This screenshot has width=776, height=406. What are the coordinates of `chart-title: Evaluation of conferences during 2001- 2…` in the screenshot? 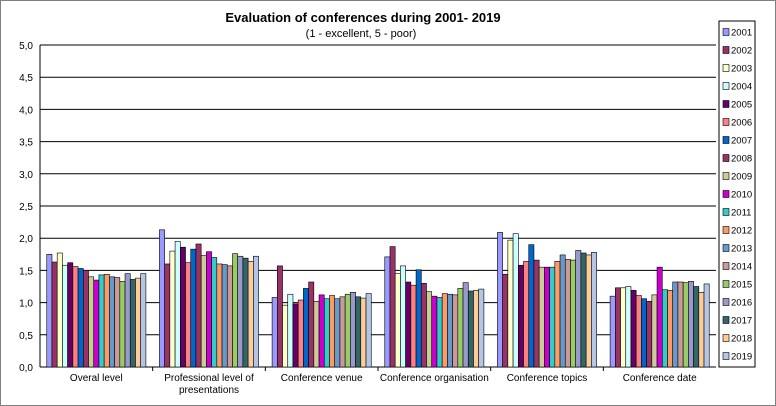 It's located at (362, 17).